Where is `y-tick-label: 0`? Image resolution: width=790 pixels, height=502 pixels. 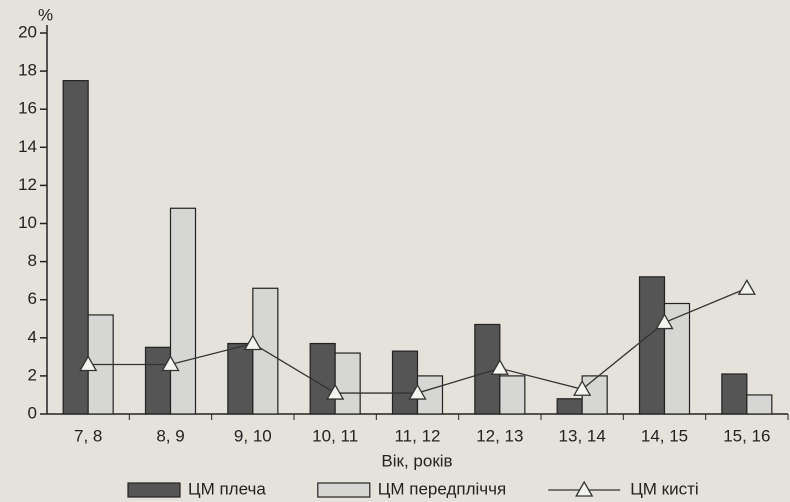 y-tick-label: 0 is located at coordinates (32, 412).